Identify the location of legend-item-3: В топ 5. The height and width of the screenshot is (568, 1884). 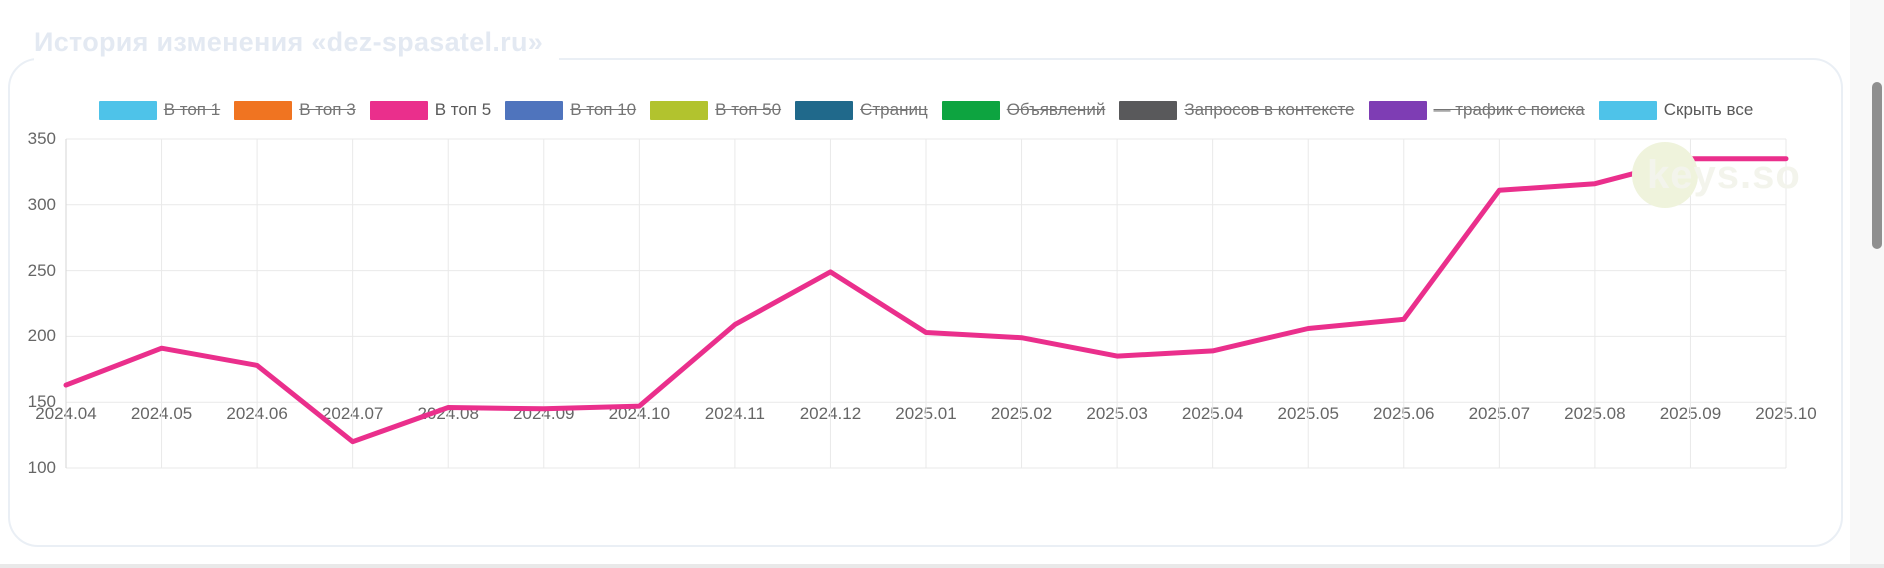
(430, 110).